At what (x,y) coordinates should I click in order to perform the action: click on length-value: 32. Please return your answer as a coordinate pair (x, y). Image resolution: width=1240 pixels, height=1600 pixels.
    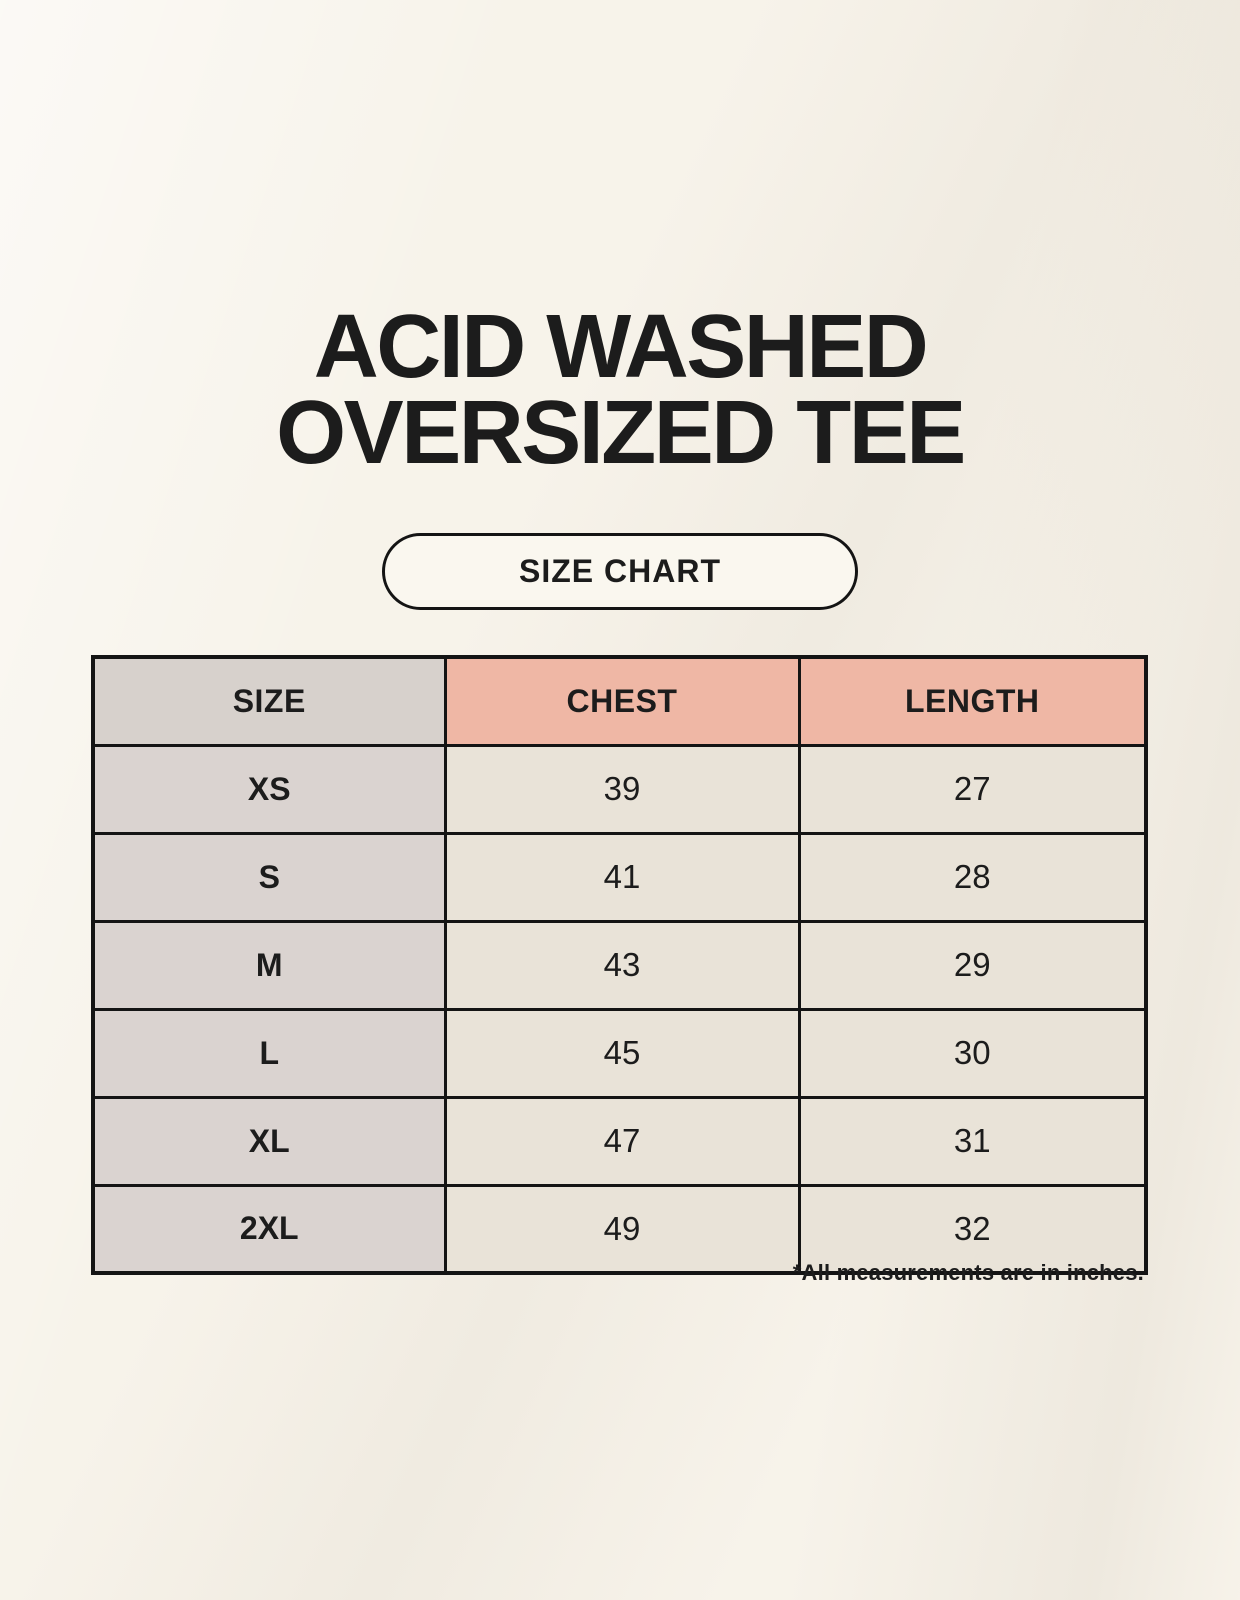
    Looking at the image, I should click on (972, 1229).